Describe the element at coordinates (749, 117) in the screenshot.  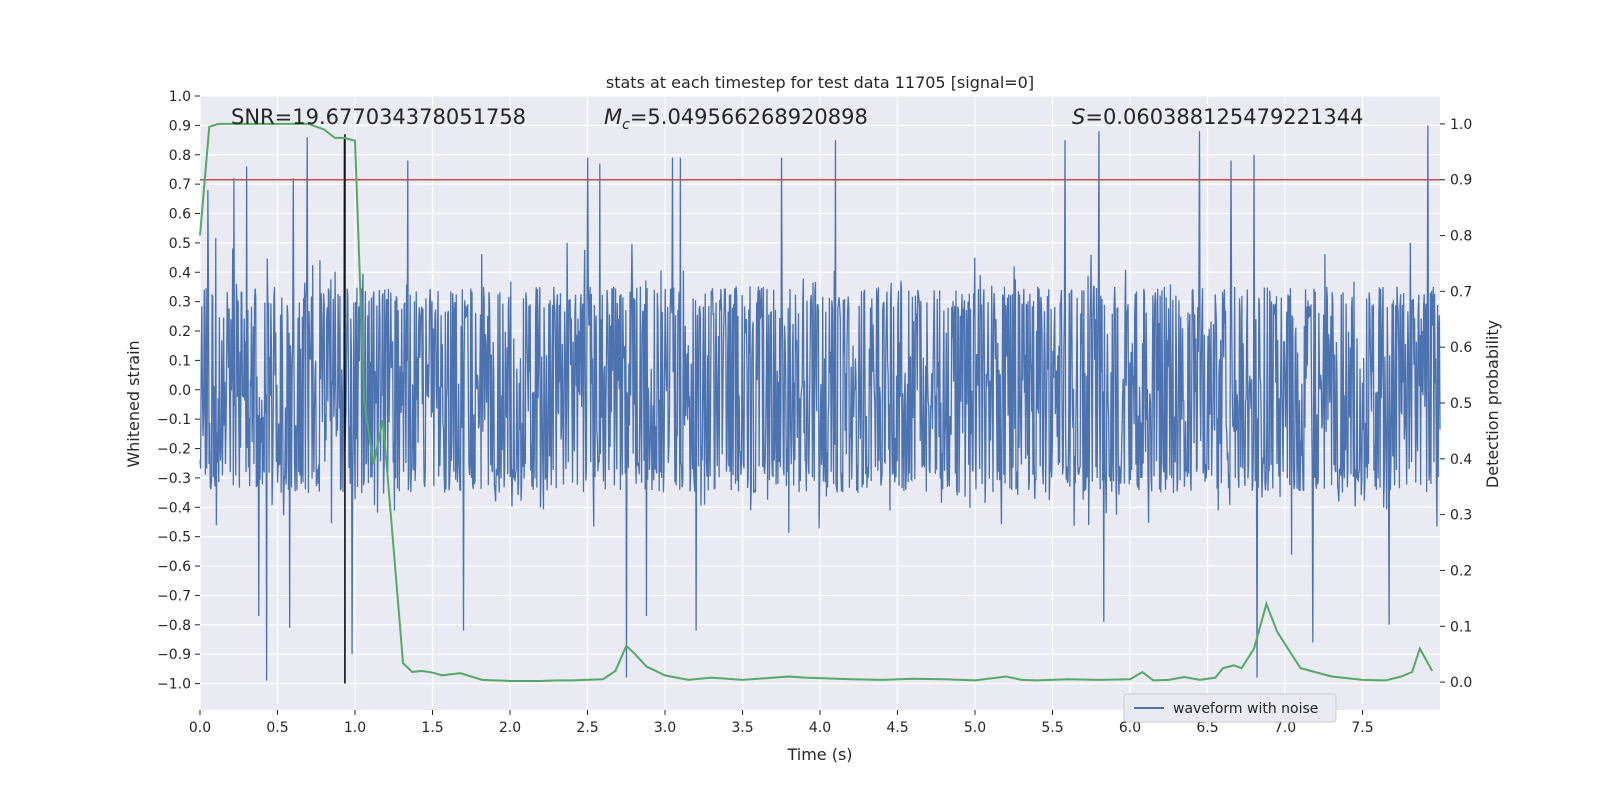
I see `chirp-mass-value: =5.049566268920898` at that location.